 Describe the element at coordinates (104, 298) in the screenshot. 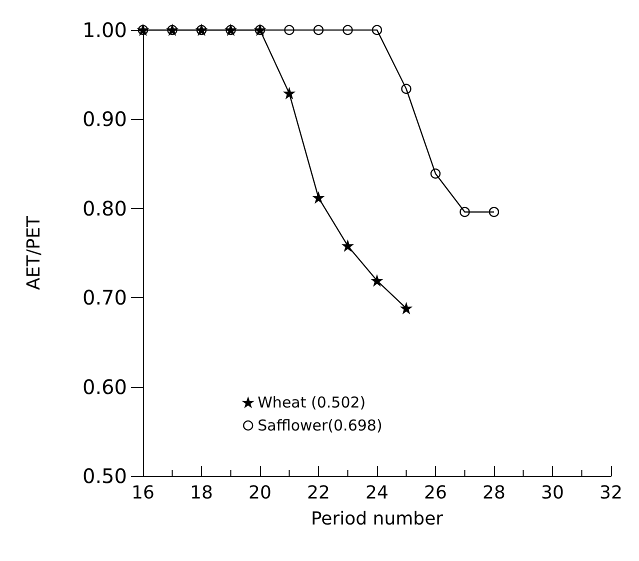

I see `y-tick-label: 0.70` at that location.